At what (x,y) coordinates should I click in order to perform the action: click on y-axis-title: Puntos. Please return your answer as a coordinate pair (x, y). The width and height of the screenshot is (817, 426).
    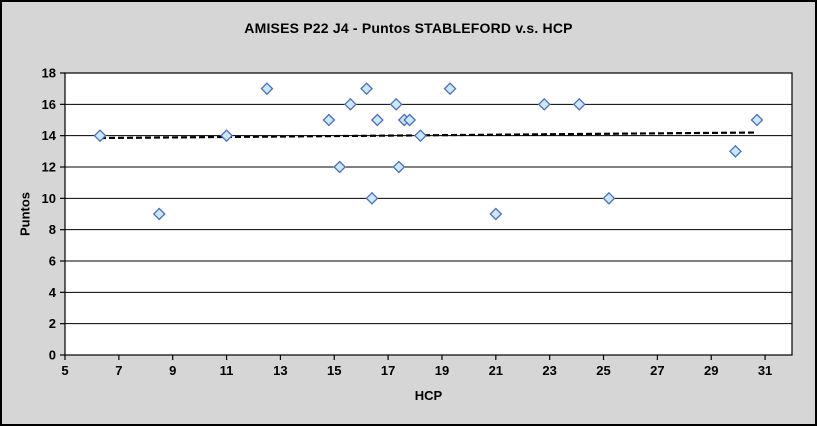
    Looking at the image, I should click on (25, 214).